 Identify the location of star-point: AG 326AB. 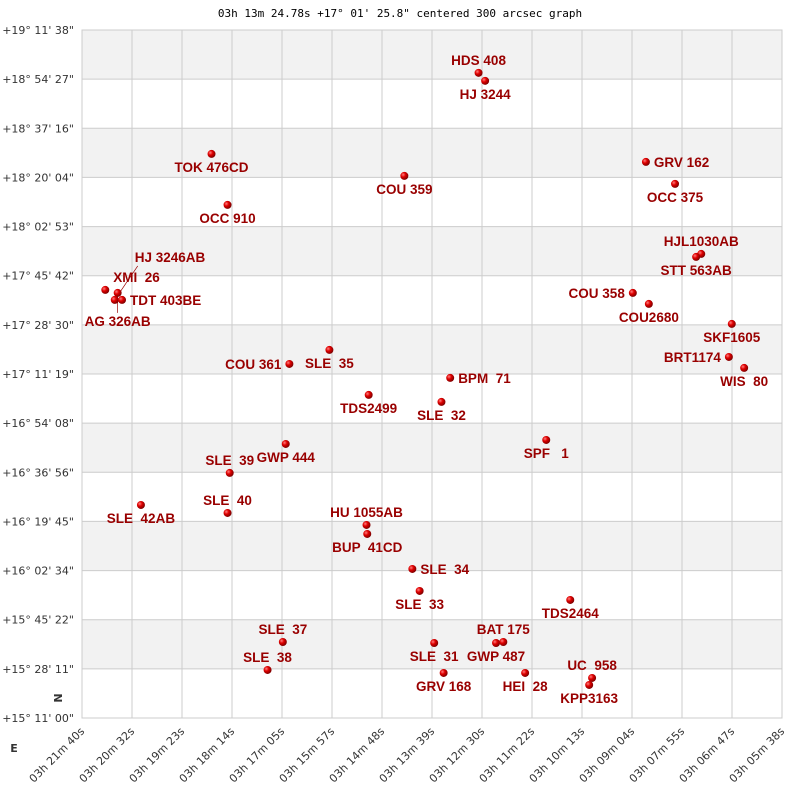
(118, 308).